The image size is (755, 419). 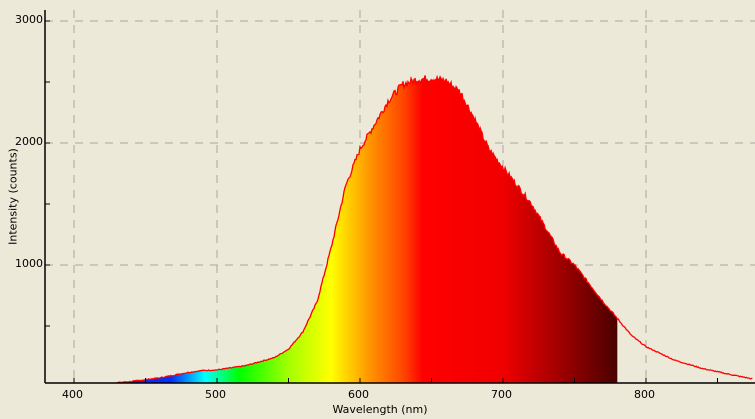 What do you see at coordinates (13, 196) in the screenshot?
I see `y-axis-label: Intensity (counts)` at bounding box center [13, 196].